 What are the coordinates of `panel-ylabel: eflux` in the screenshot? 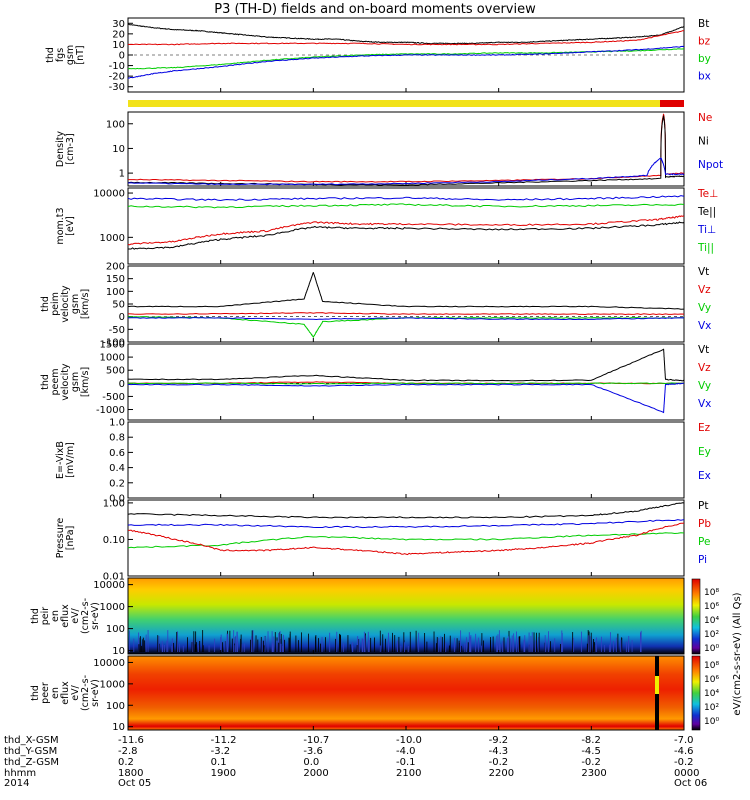 It's located at (65, 616).